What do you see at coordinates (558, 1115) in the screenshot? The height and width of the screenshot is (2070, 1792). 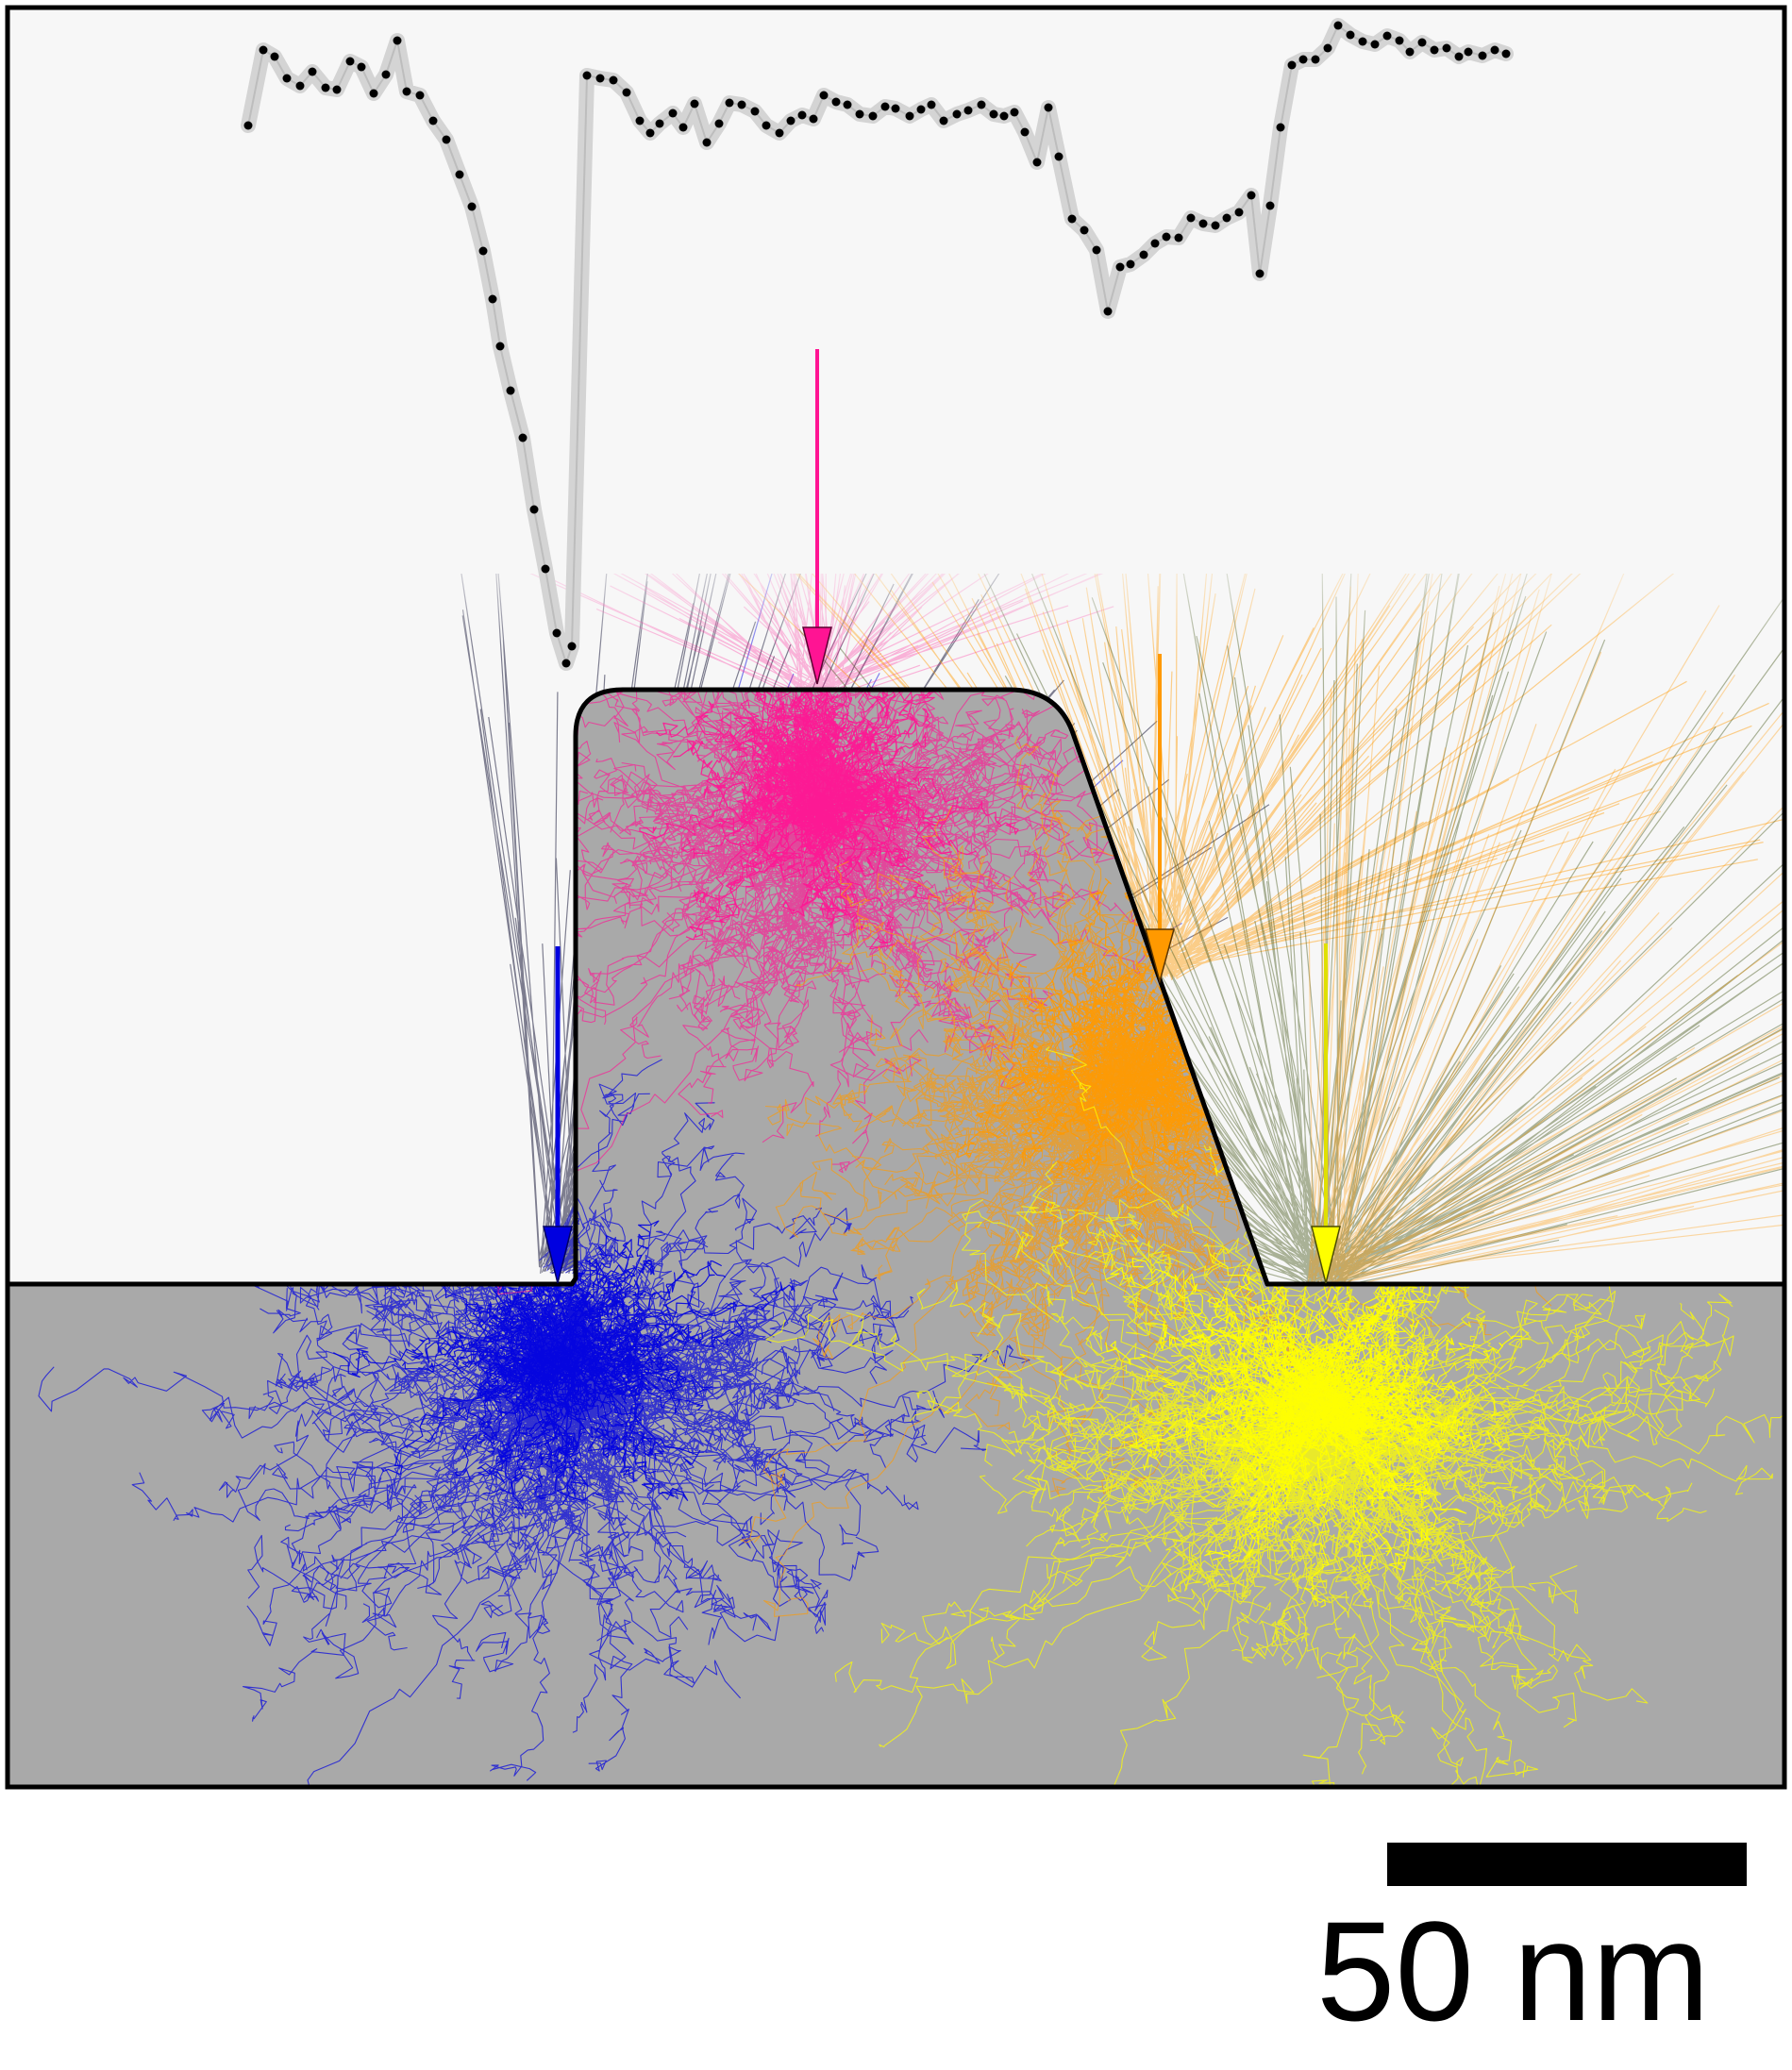 I see `beam-arrow-blue` at bounding box center [558, 1115].